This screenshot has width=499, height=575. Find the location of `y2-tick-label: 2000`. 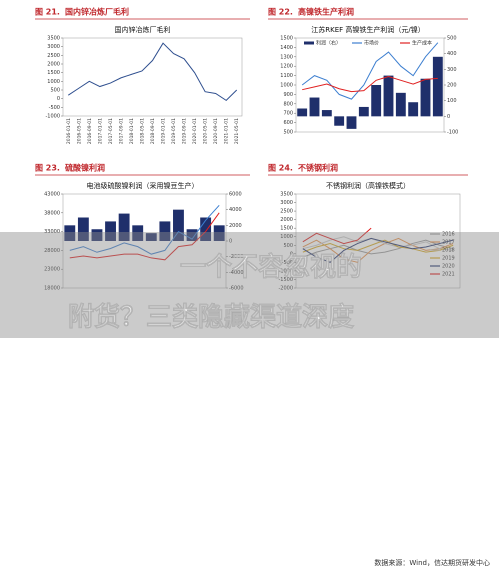

y2-tick-label: 2000 is located at coordinates (235, 226).